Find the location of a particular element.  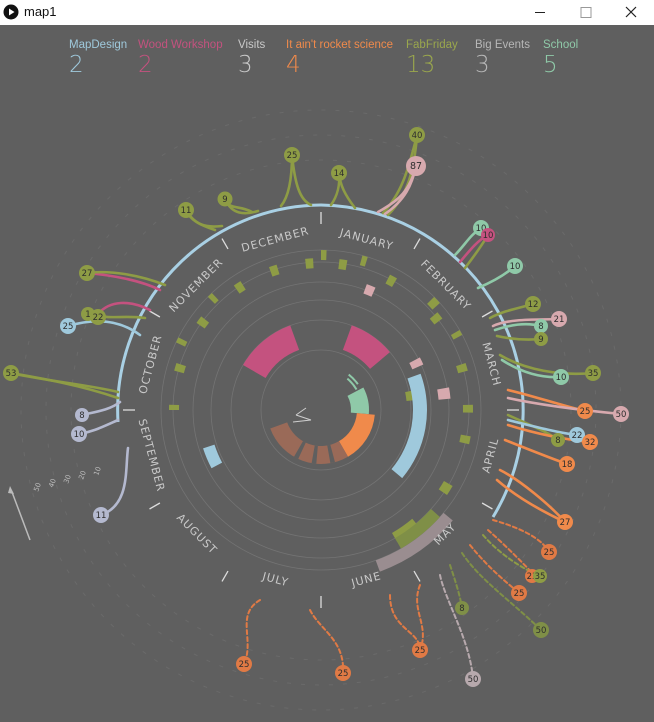

month-label-november: NOVEMBER is located at coordinates (196, 285).